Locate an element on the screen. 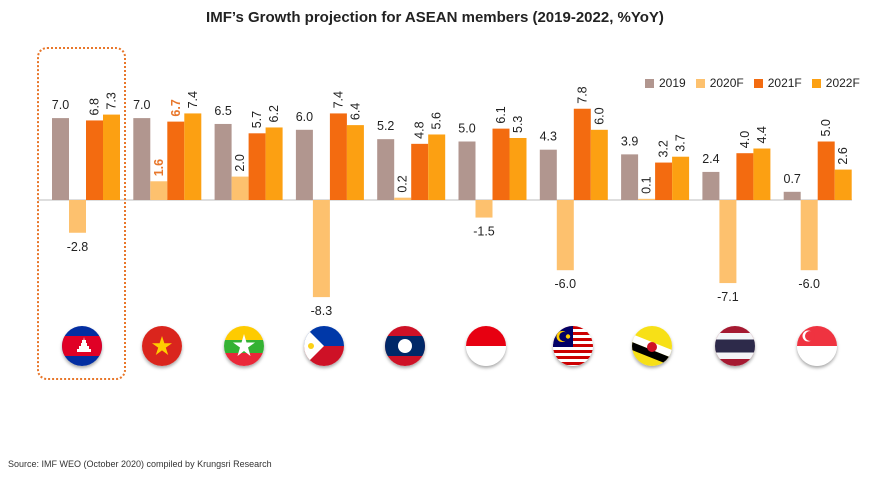 The image size is (870, 478). bar-philippines-2021f is located at coordinates (338, 156).